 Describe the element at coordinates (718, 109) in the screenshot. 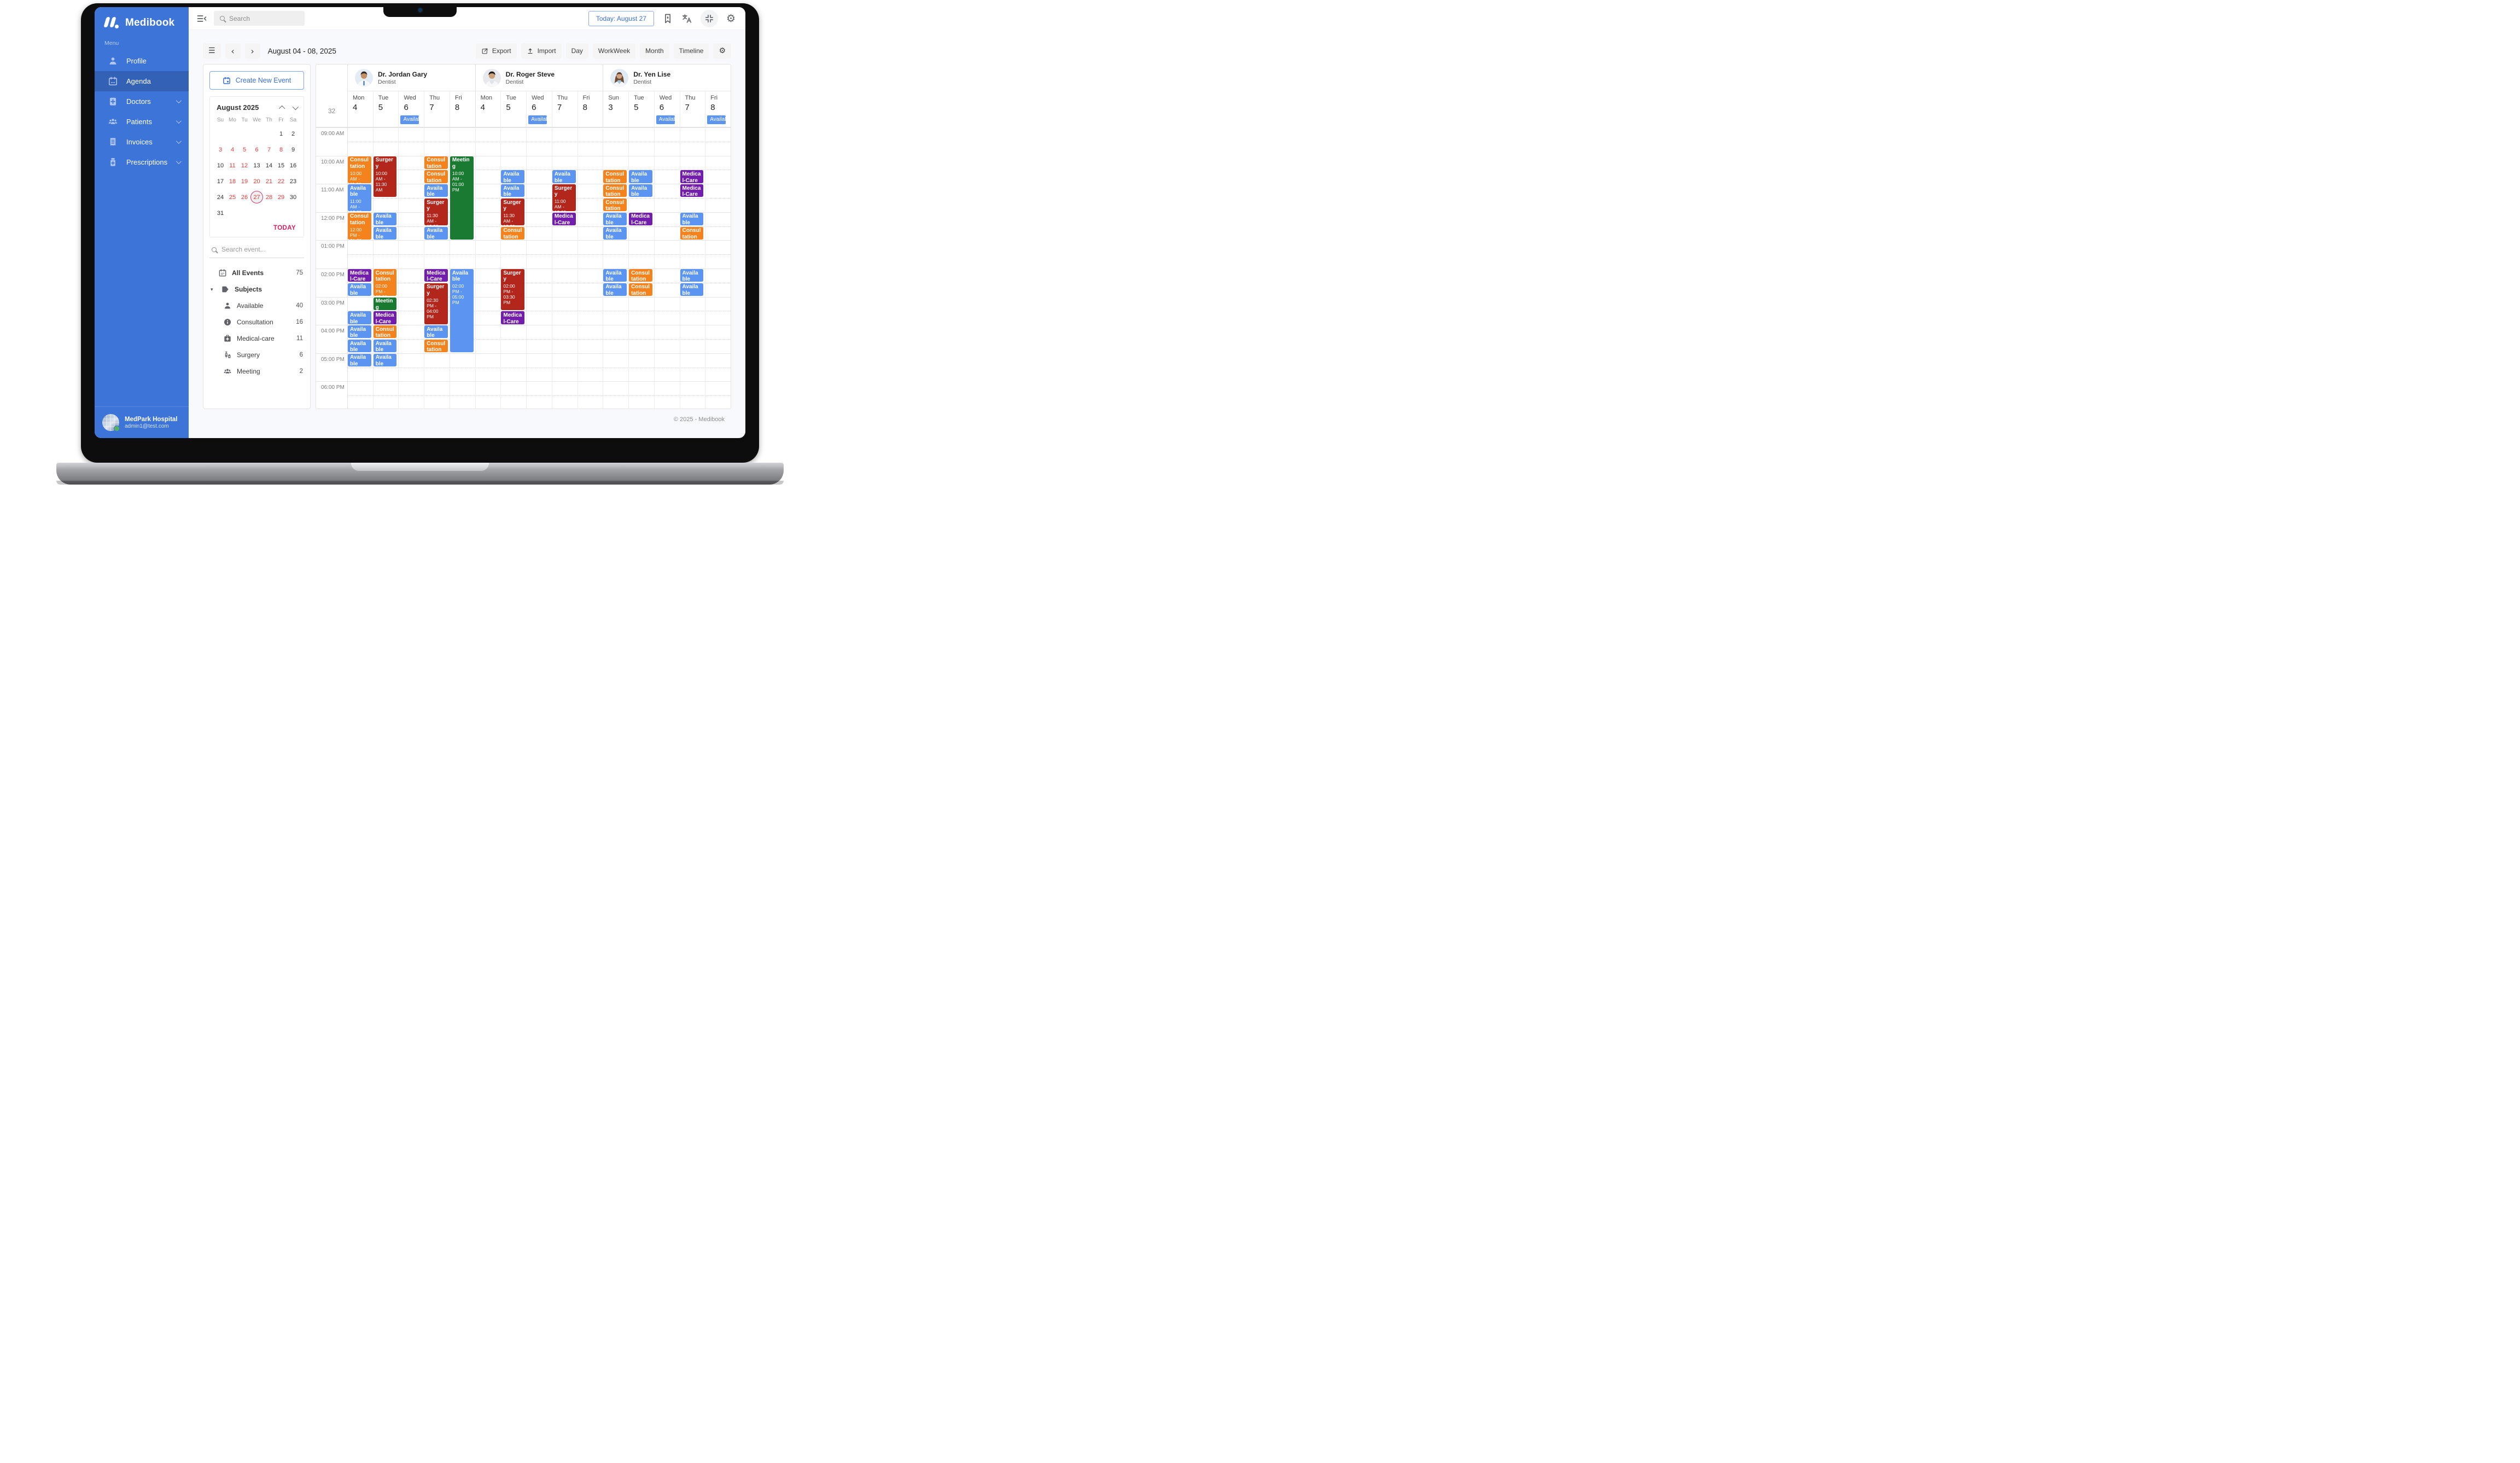

I see `day-header-fri-8: Fri 8 Available` at that location.